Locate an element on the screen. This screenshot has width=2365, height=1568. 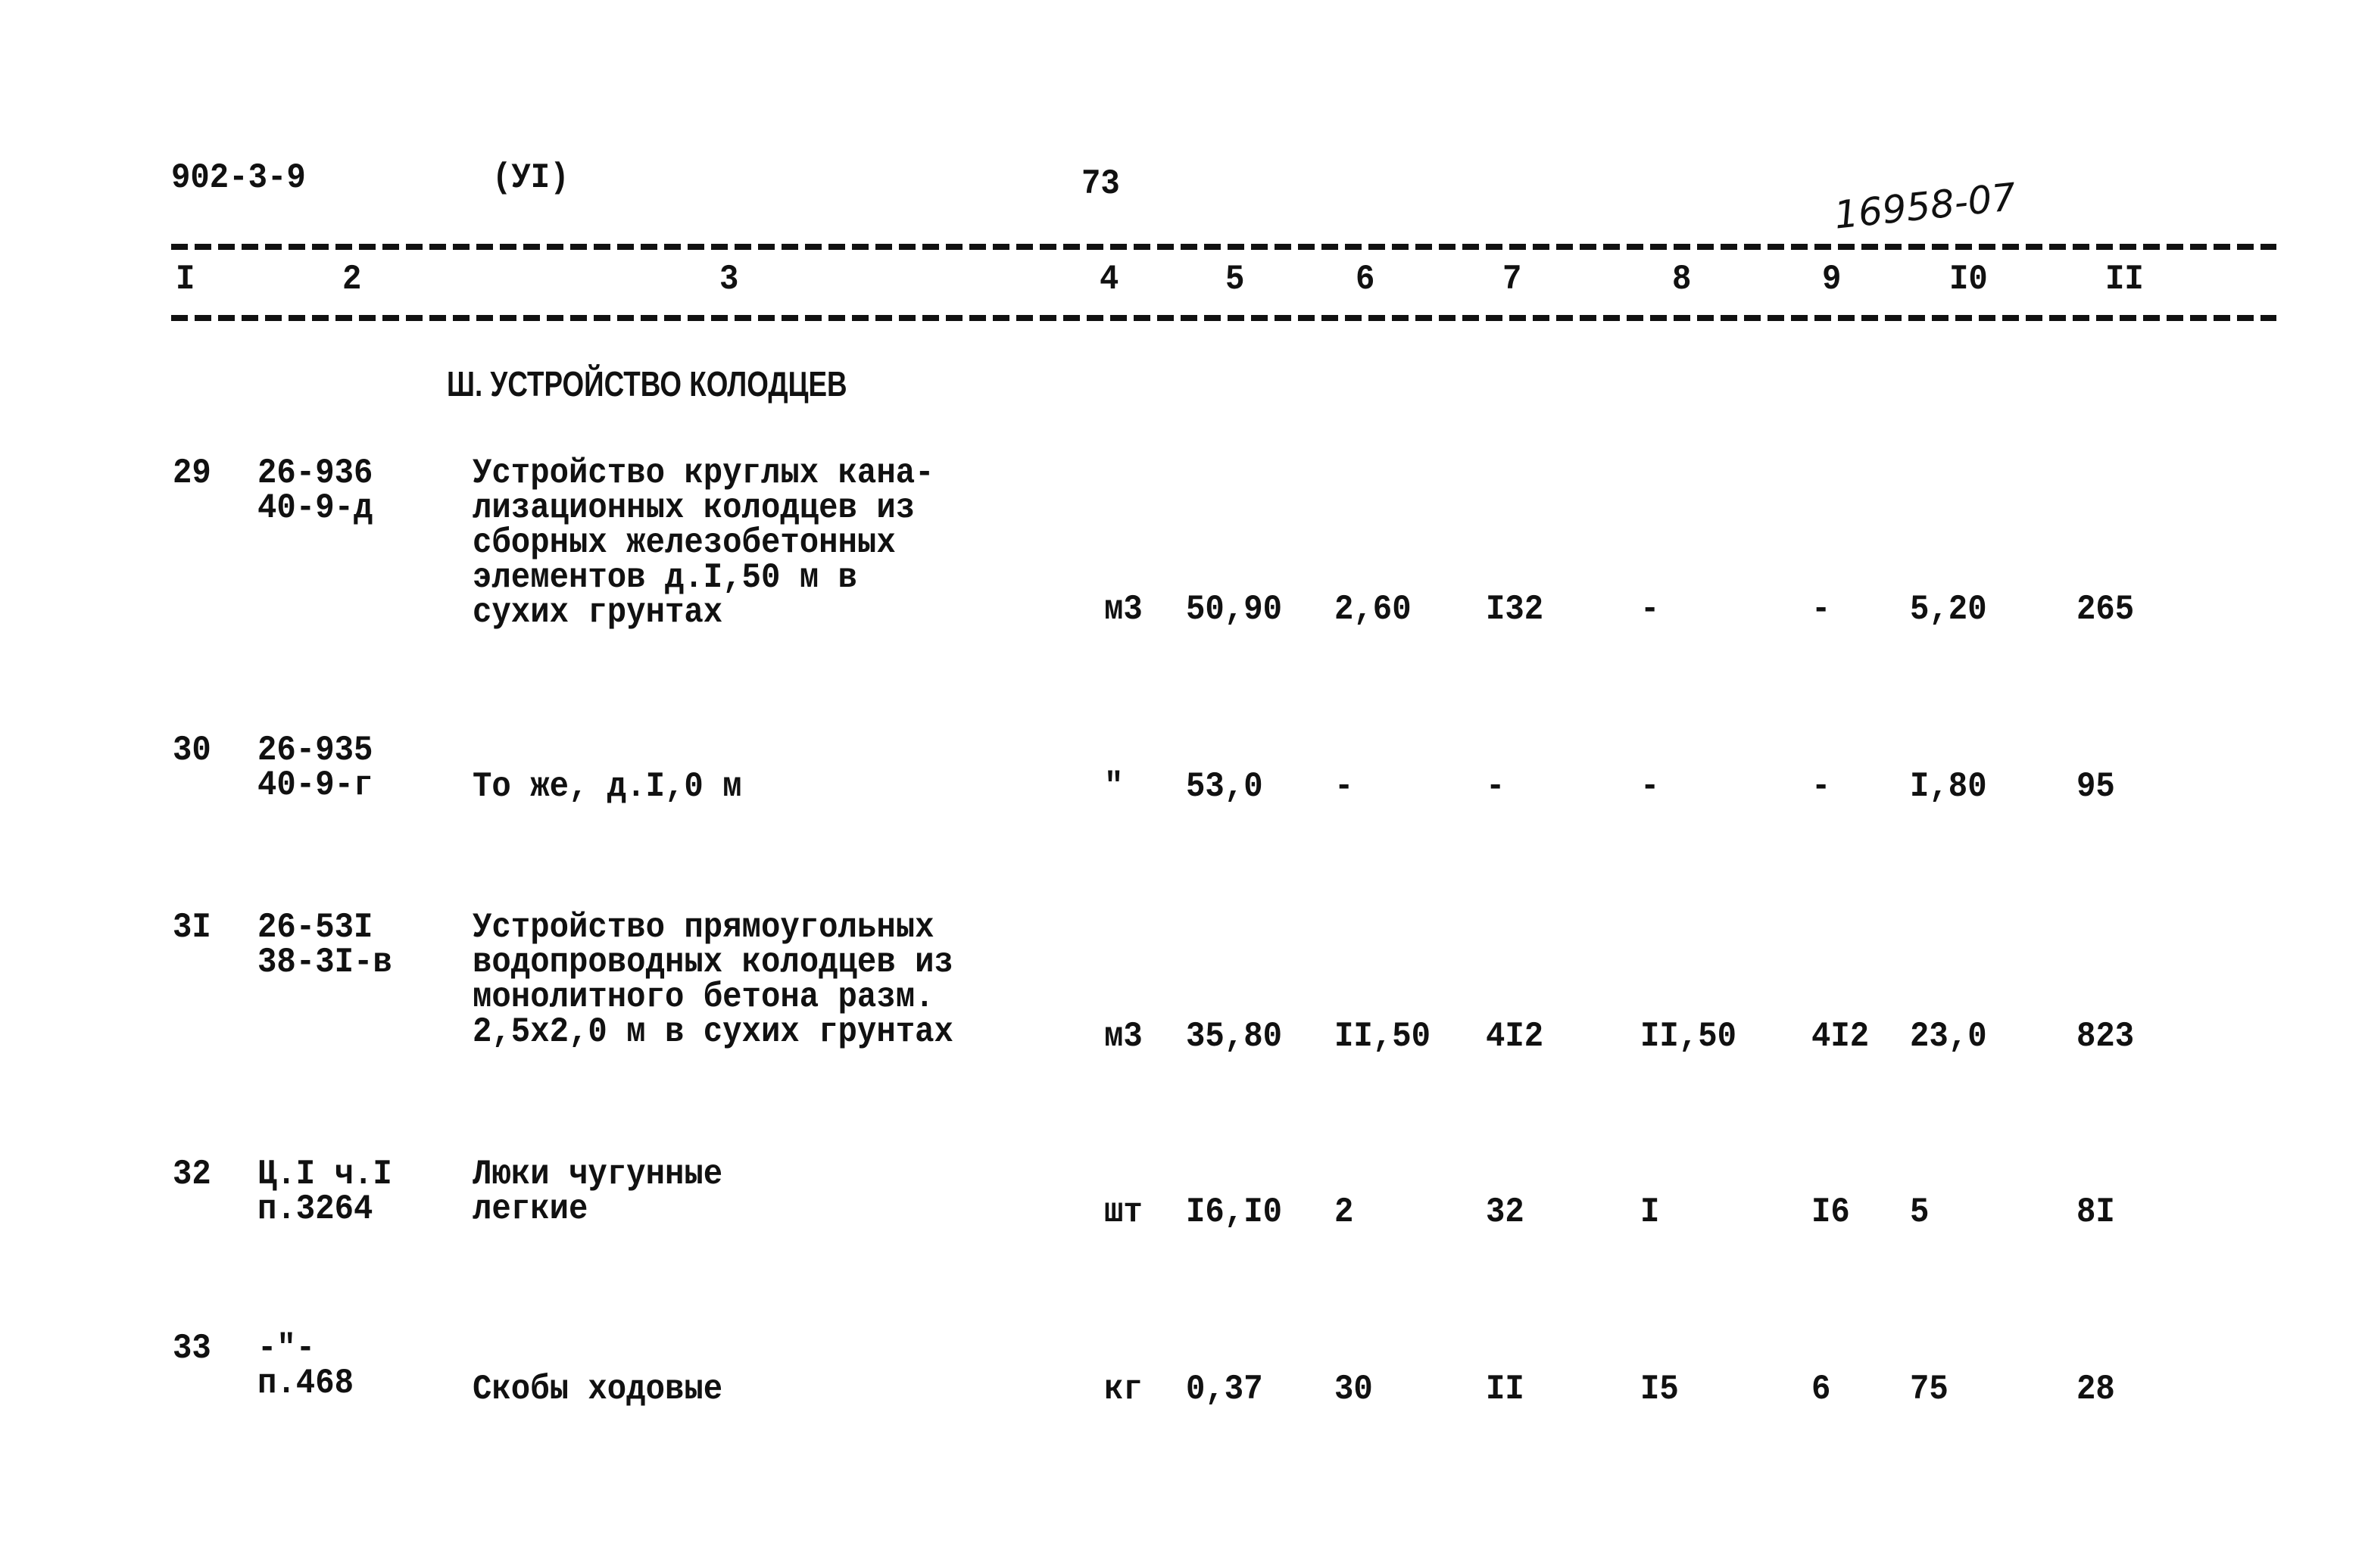
row-col-5: 50,90 is located at coordinates (1234, 609).